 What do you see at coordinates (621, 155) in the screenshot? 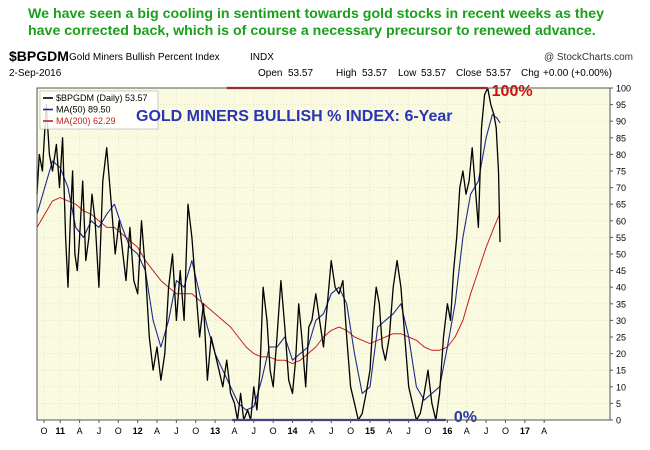
I see `y-tick-label: 80` at bounding box center [621, 155].